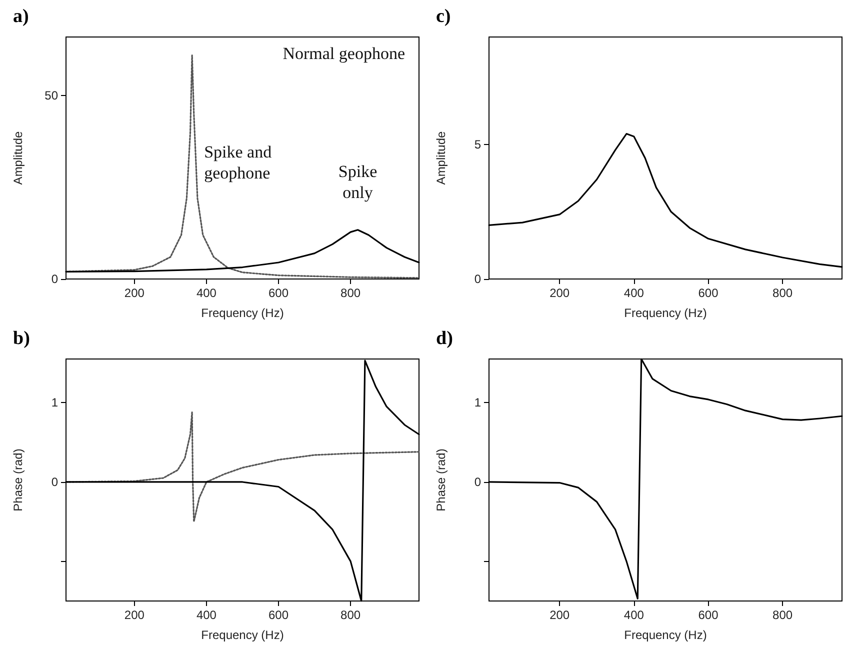 The image size is (846, 659). Describe the element at coordinates (478, 145) in the screenshot. I see `y-tick-label: 5` at that location.